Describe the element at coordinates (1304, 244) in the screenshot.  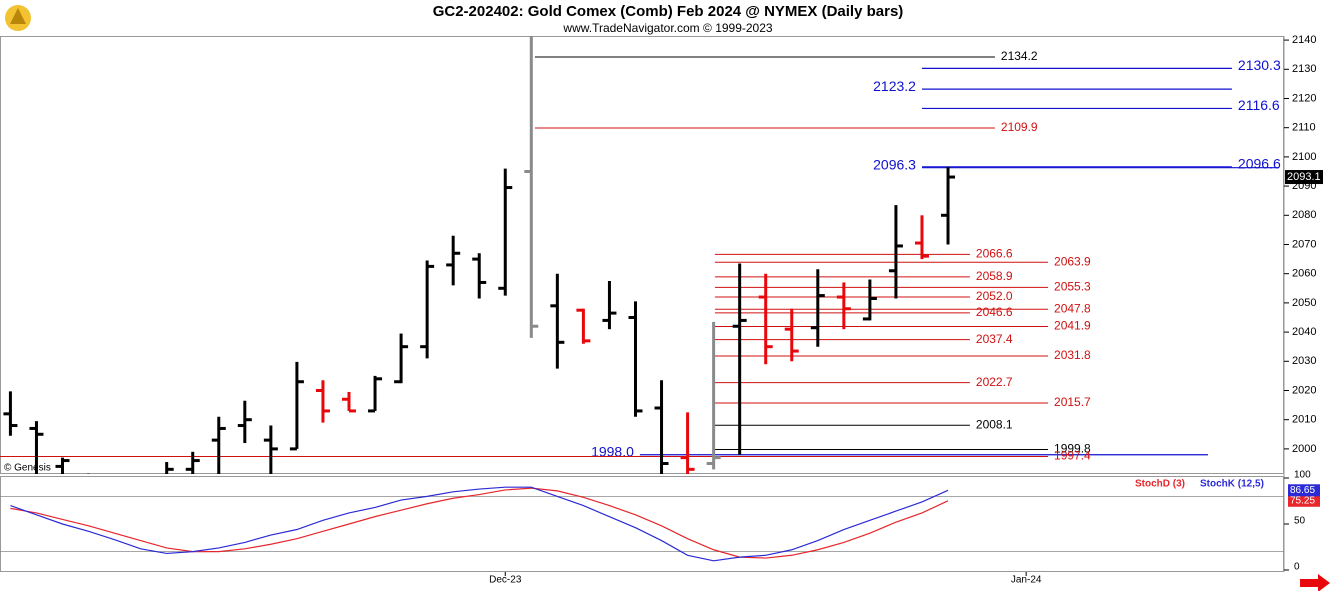
I see `y-tick-label: 2070` at that location.